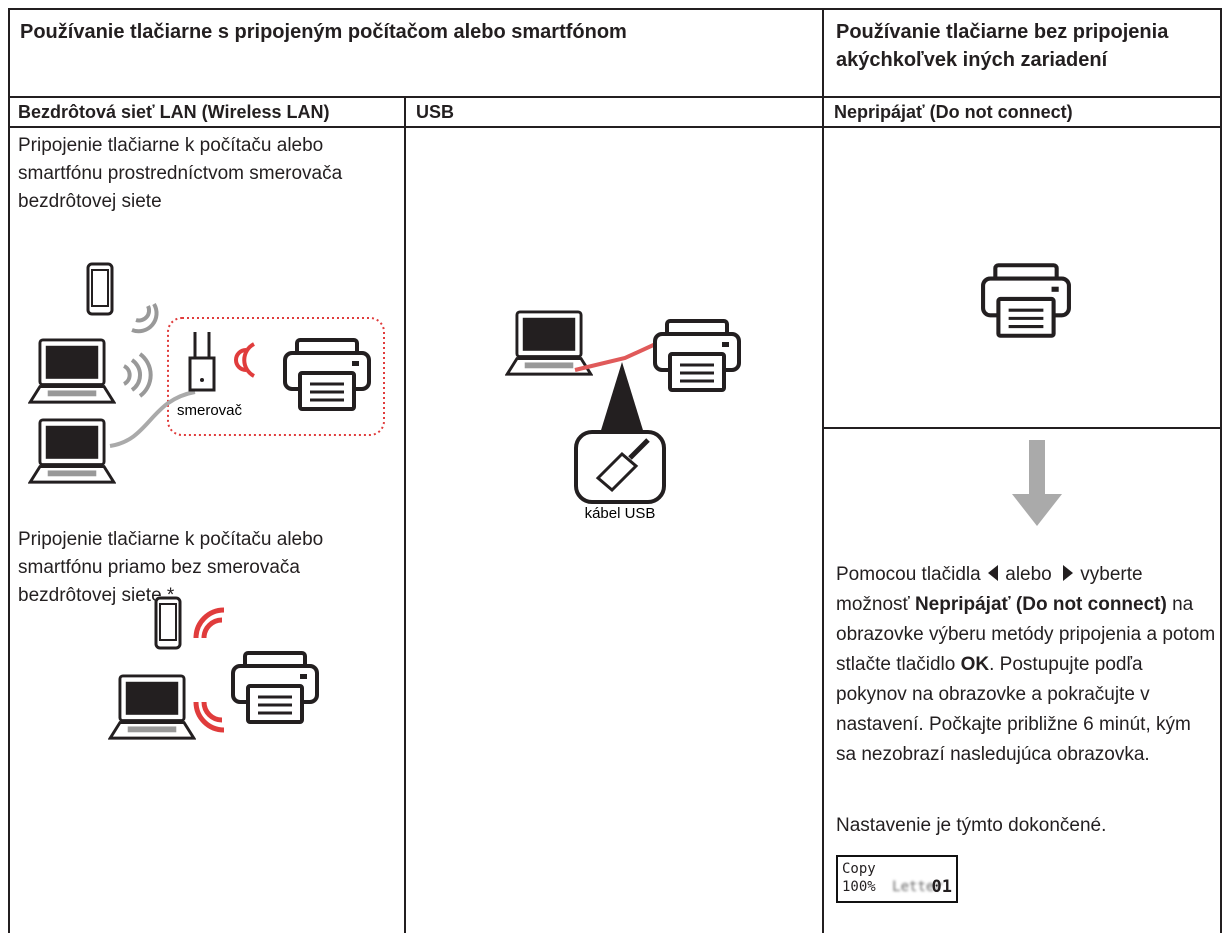 The height and width of the screenshot is (933, 1222). Describe the element at coordinates (620, 513) in the screenshot. I see `cable-label: kábel USB` at that location.